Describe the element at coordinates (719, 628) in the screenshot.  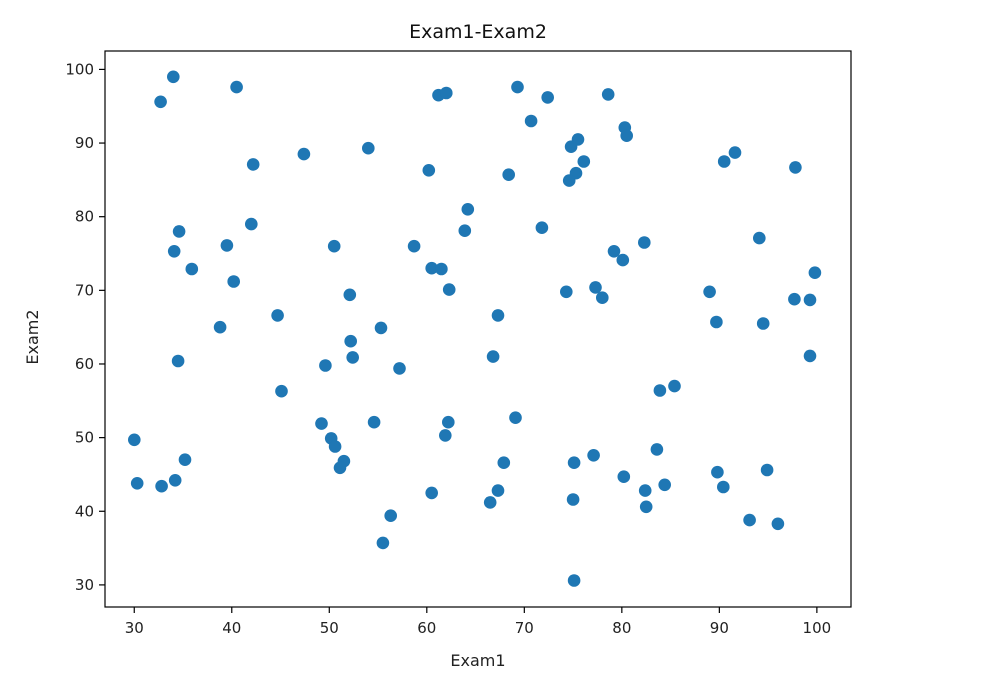
I see `x-tick-label: 90` at that location.